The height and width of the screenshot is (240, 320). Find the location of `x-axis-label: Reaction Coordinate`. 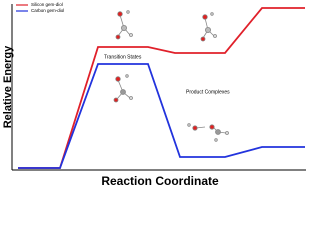

x-axis-label: Reaction Coordinate is located at coordinates (160, 181).